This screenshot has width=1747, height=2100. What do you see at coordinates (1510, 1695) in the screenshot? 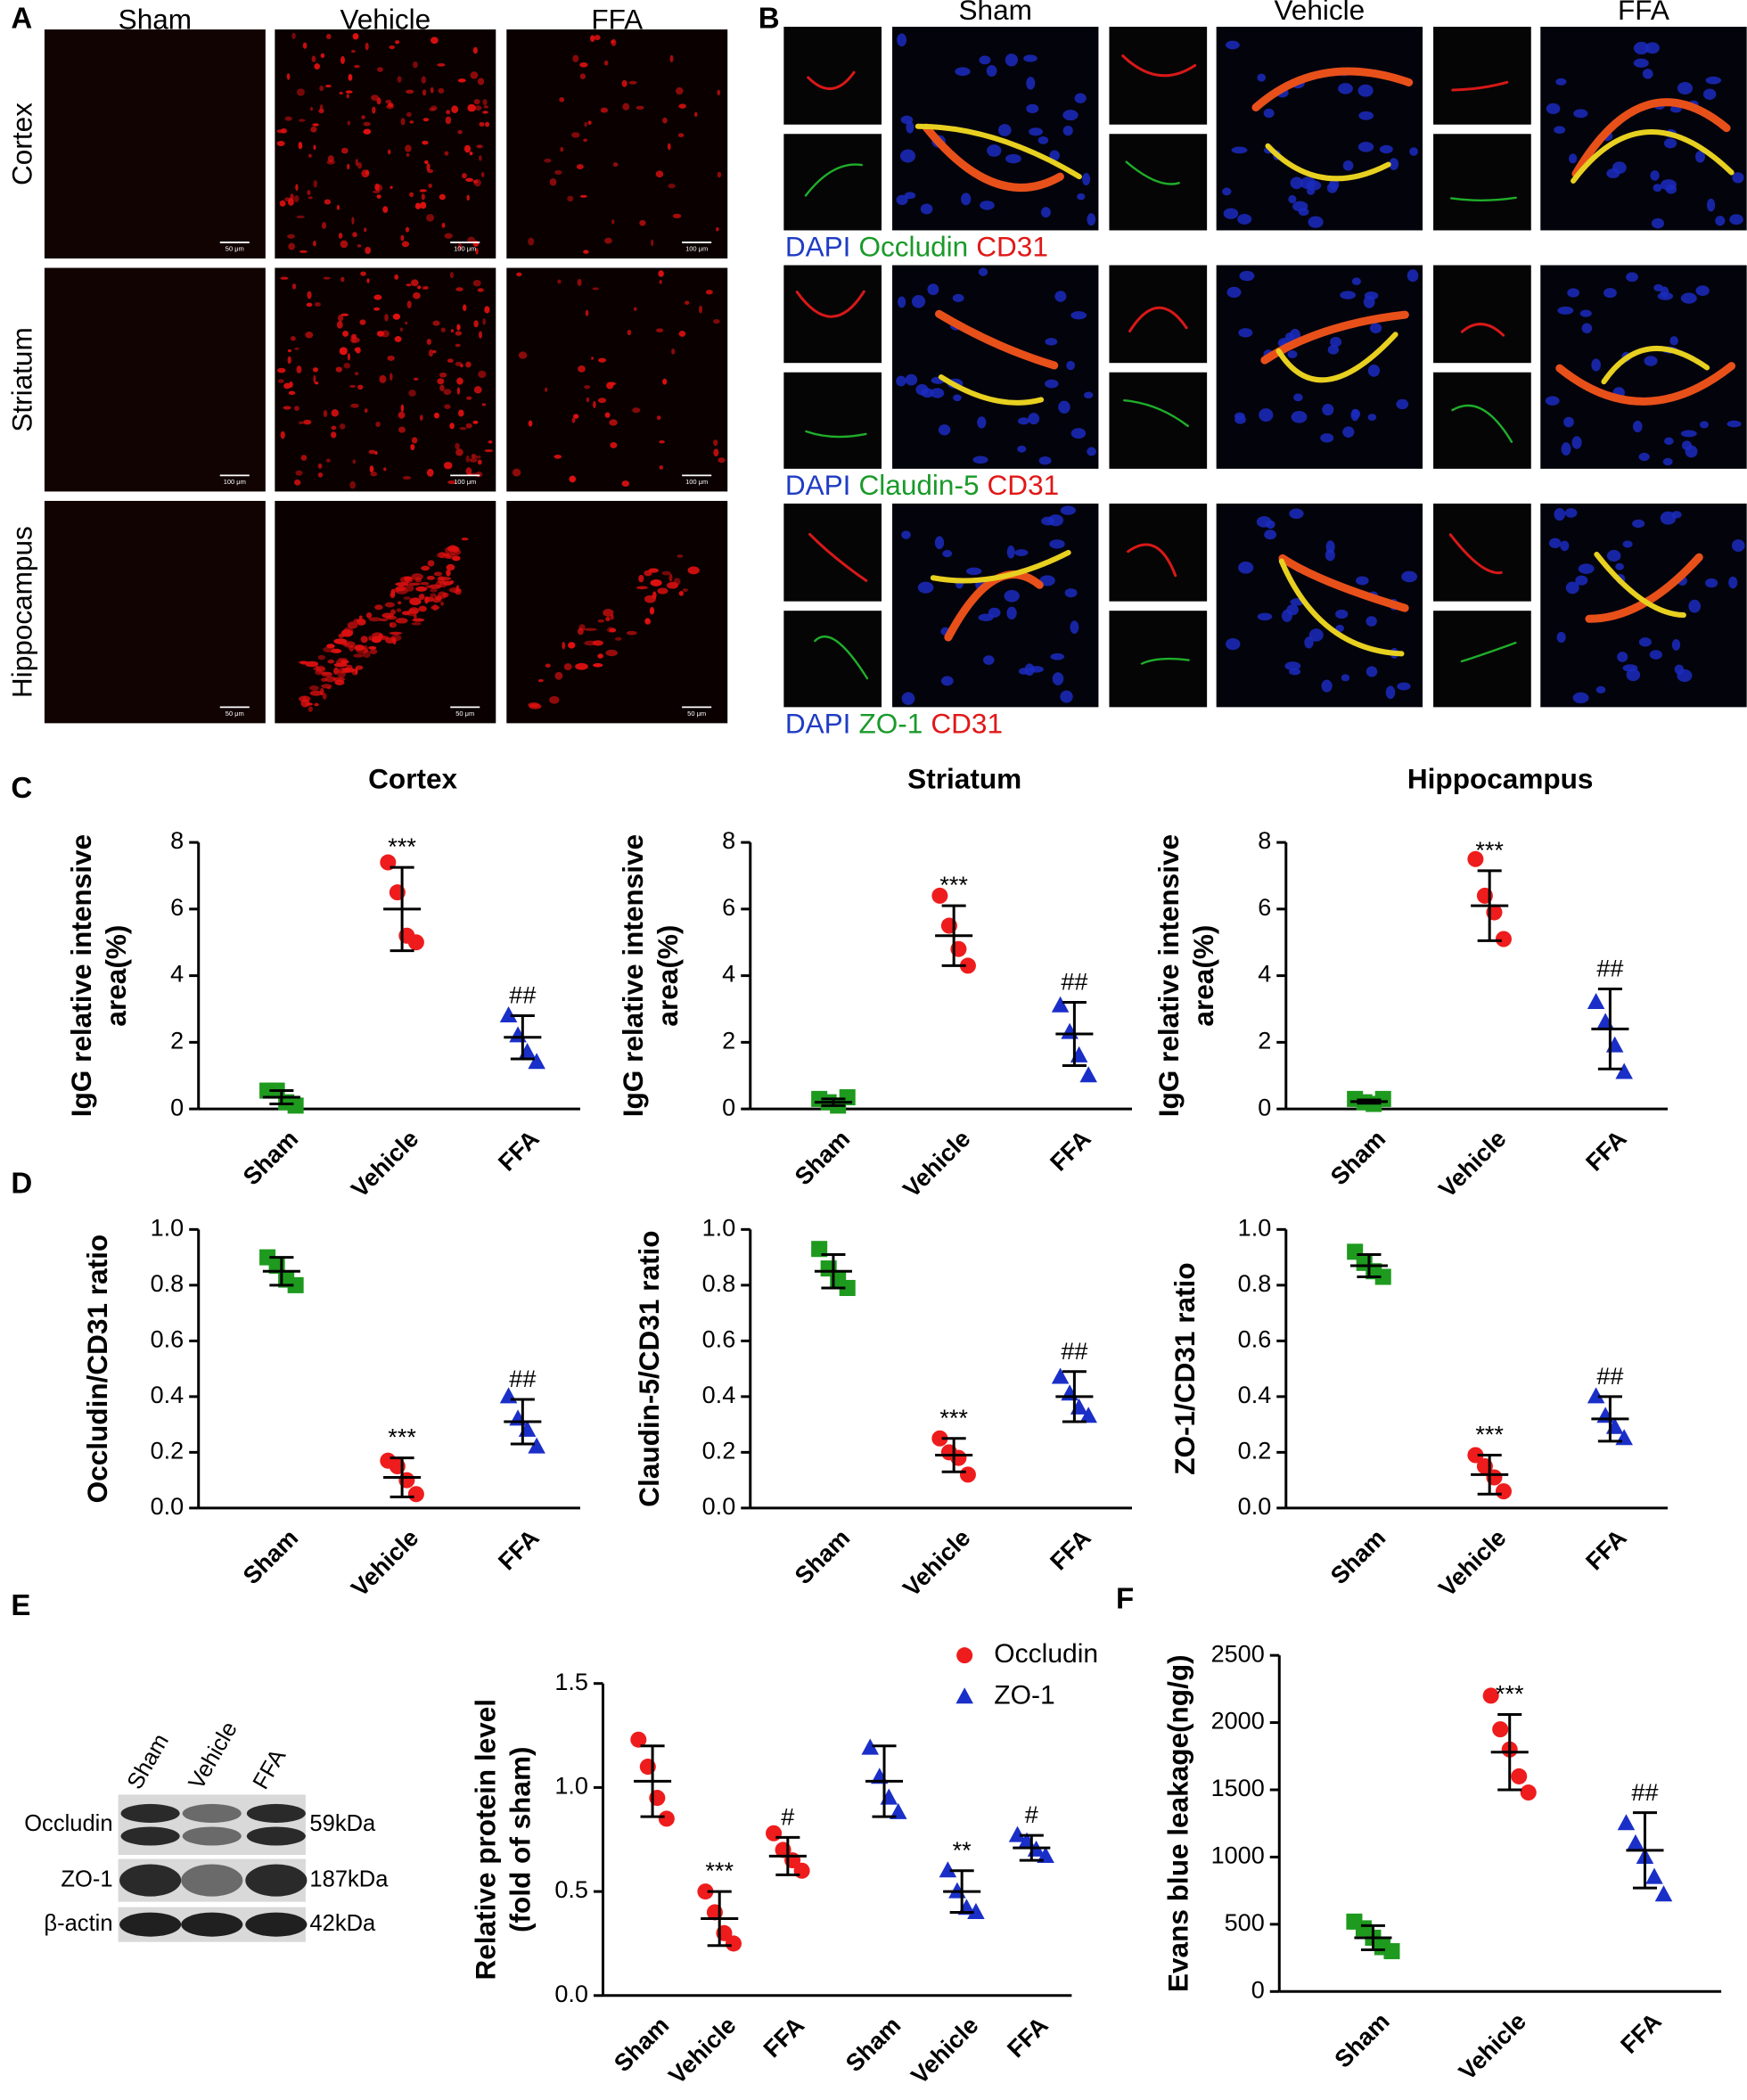
I see `significance: ***` at bounding box center [1510, 1695].